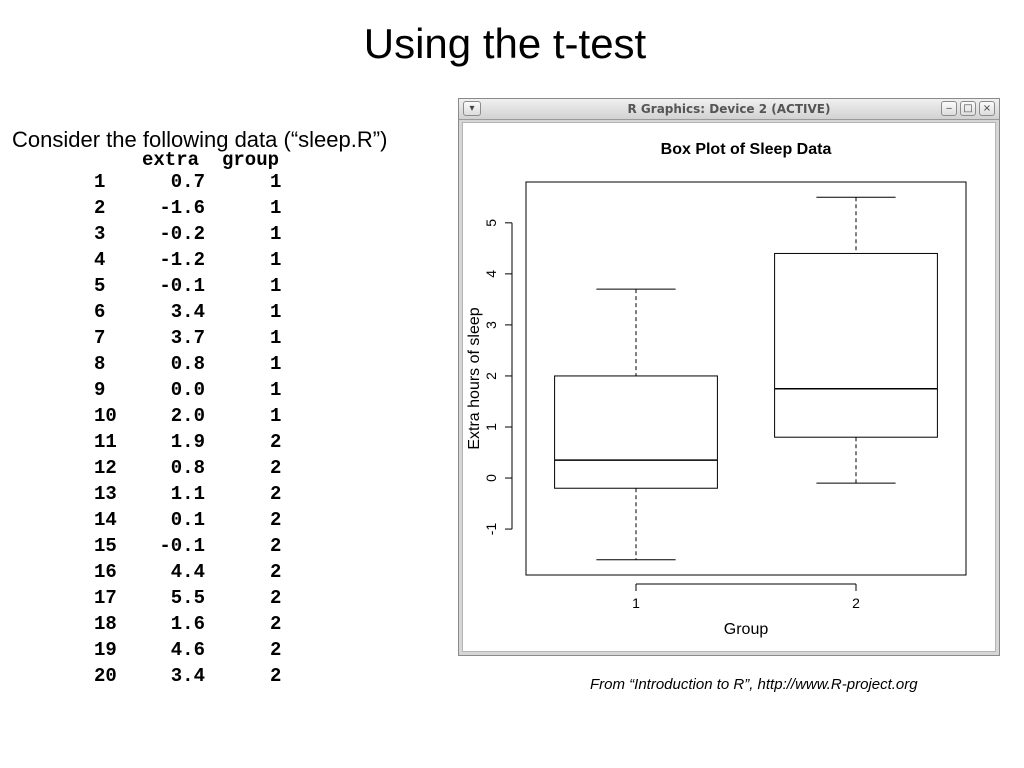 This screenshot has width=1024, height=768. What do you see at coordinates (187, 182) in the screenshot?
I see `row-extra: 0.7` at bounding box center [187, 182].